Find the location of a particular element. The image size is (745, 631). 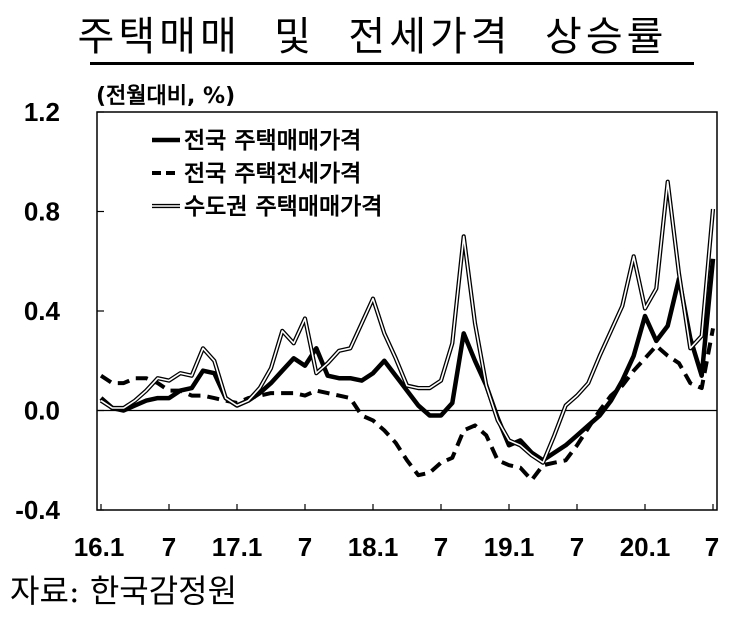

y-tick-label: 0.8 is located at coordinates (42, 212).